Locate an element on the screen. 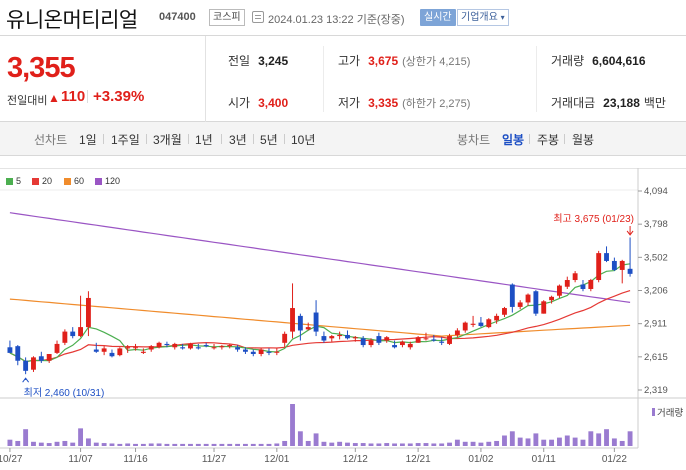 The width and height of the screenshot is (686, 470). tab-1week: 1주일 is located at coordinates (125, 140).